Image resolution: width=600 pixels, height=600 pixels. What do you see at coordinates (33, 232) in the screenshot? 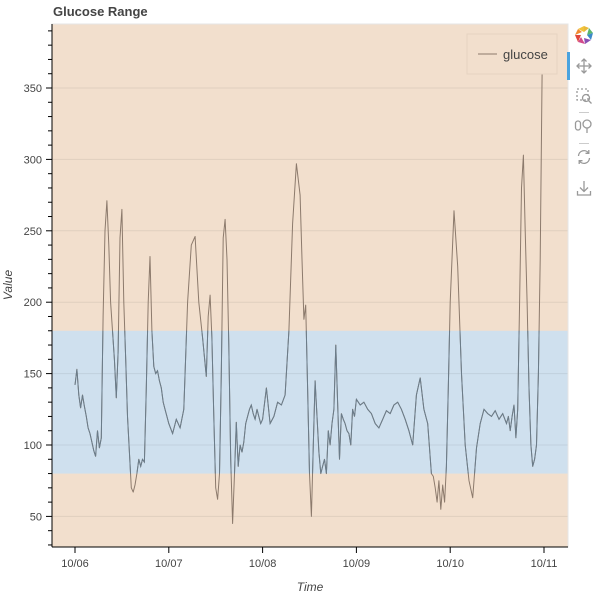
I see `y-tick-label: 250` at bounding box center [33, 232].